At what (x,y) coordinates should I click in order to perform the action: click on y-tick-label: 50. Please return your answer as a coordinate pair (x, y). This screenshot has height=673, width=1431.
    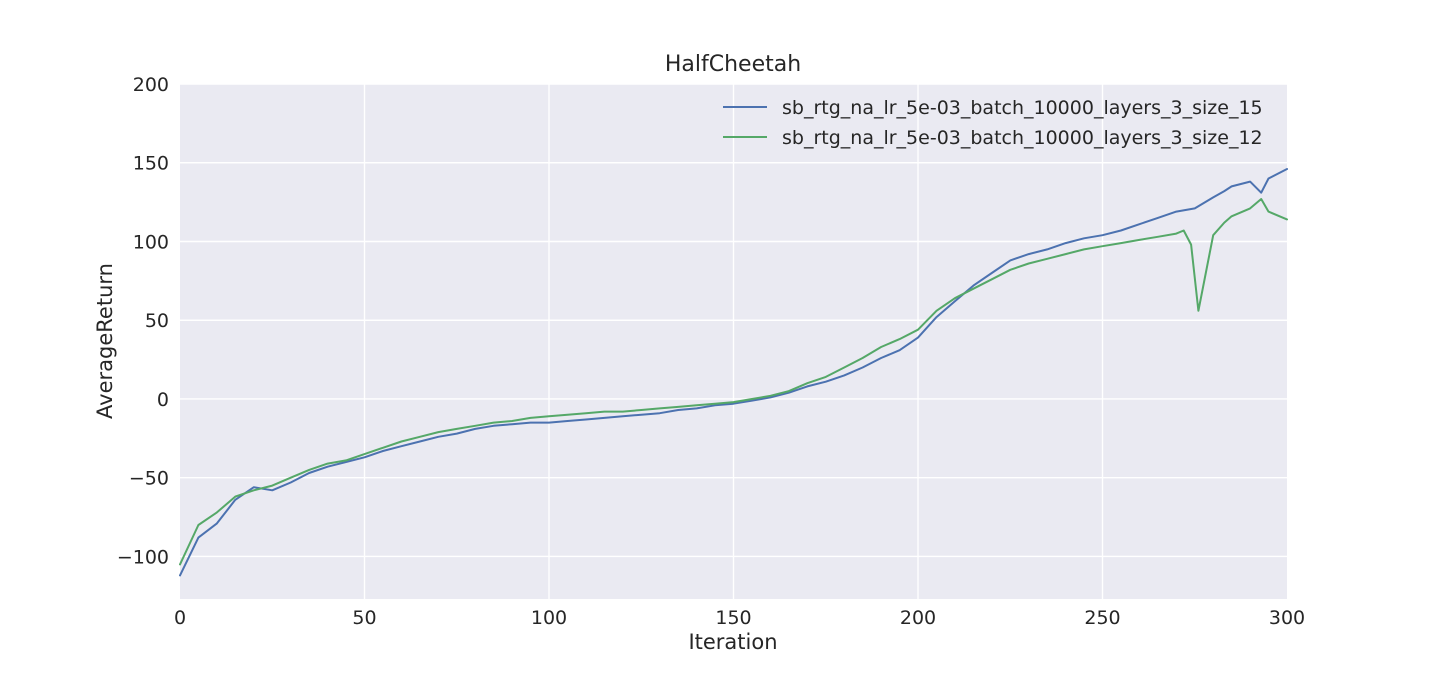
    Looking at the image, I should click on (157, 321).